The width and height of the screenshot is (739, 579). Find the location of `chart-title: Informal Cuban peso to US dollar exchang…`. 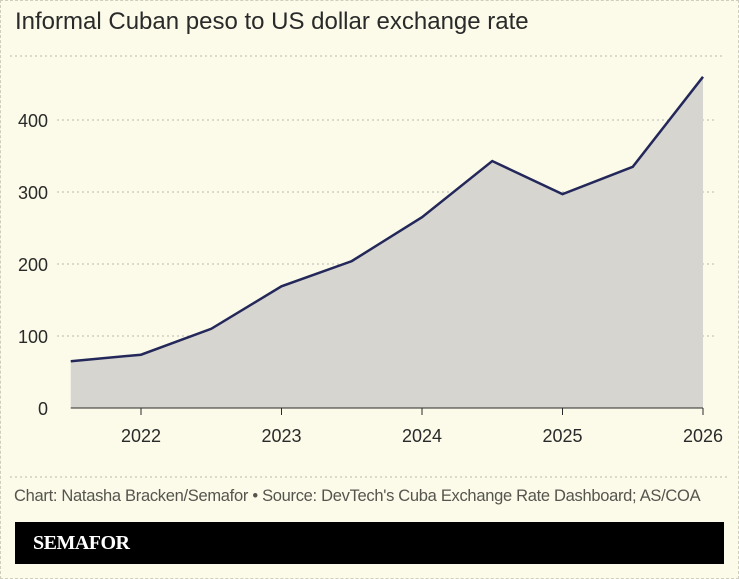

chart-title: Informal Cuban peso to US dollar exchang… is located at coordinates (272, 21).